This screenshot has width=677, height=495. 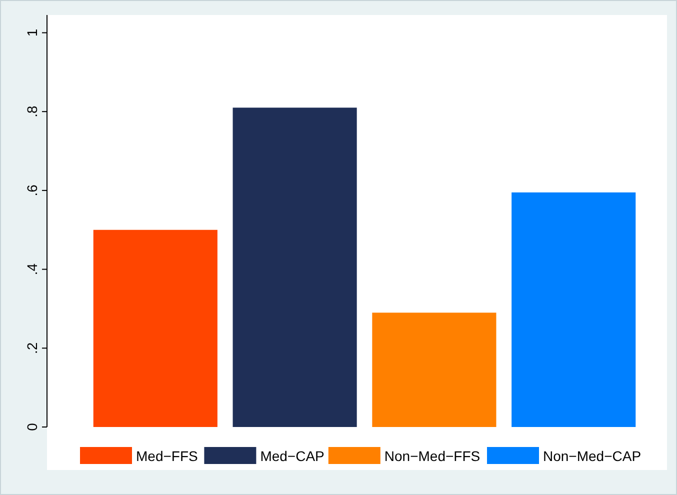 I want to click on y-tick-label: .6, so click(x=32, y=190).